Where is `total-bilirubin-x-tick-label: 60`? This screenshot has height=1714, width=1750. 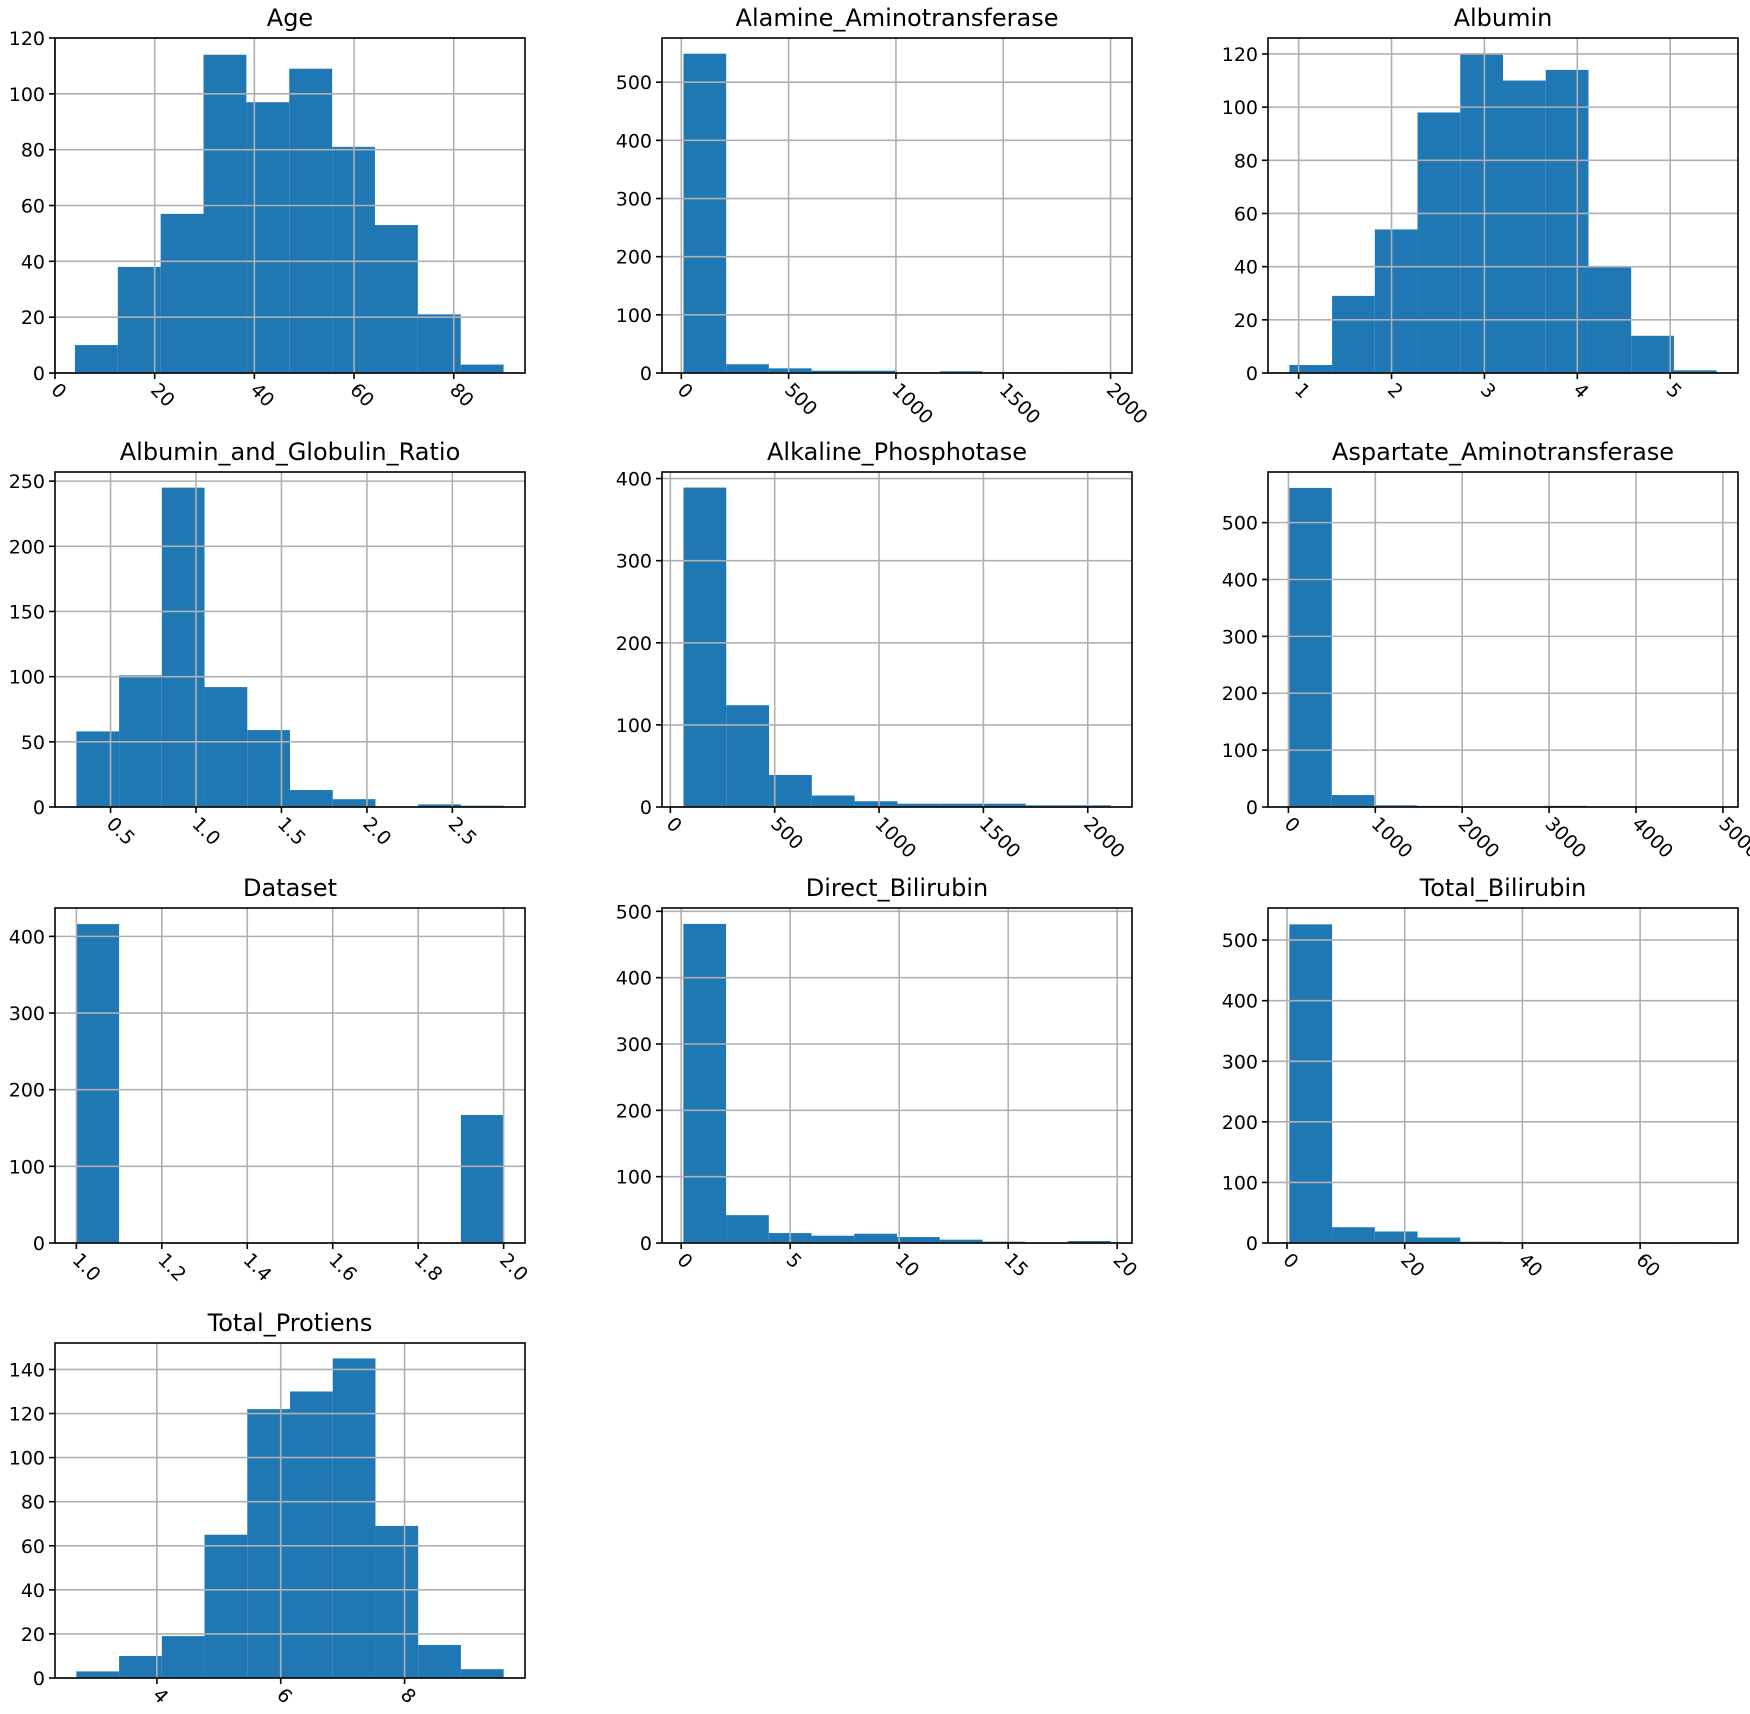
total-bilirubin-x-tick-label: 60 is located at coordinates (1648, 1265).